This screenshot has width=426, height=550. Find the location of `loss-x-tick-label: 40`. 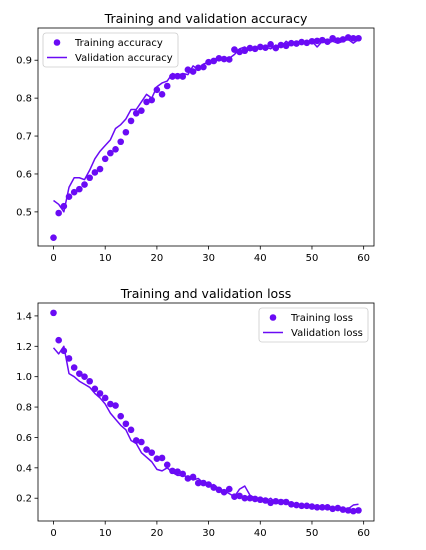

loss-x-tick-label: 40 is located at coordinates (260, 533).